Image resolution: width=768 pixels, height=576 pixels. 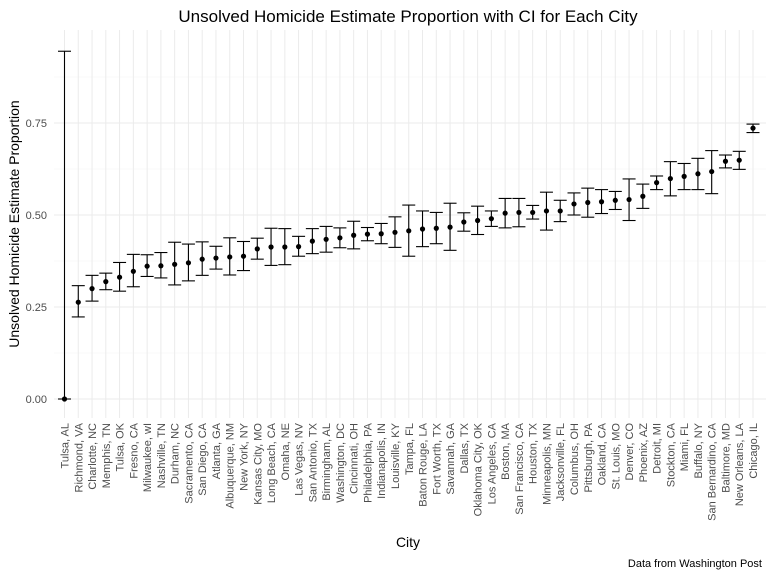 I want to click on x-tick-label: Tulsa, OK, so click(x=121, y=446).